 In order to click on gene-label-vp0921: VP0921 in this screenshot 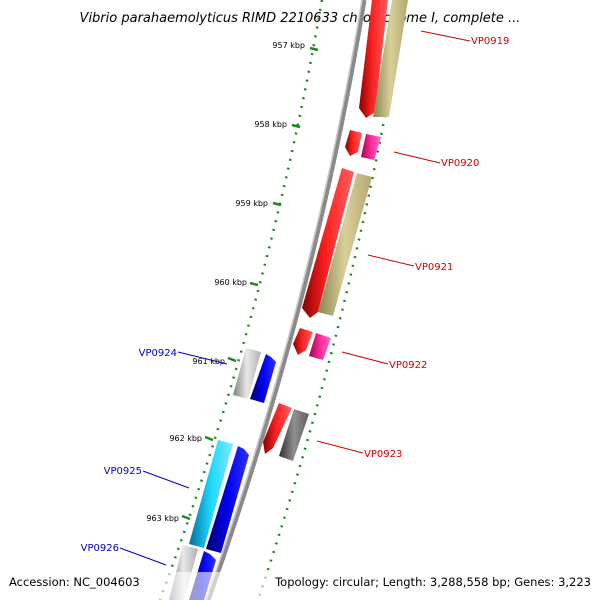, I will do `click(434, 267)`.